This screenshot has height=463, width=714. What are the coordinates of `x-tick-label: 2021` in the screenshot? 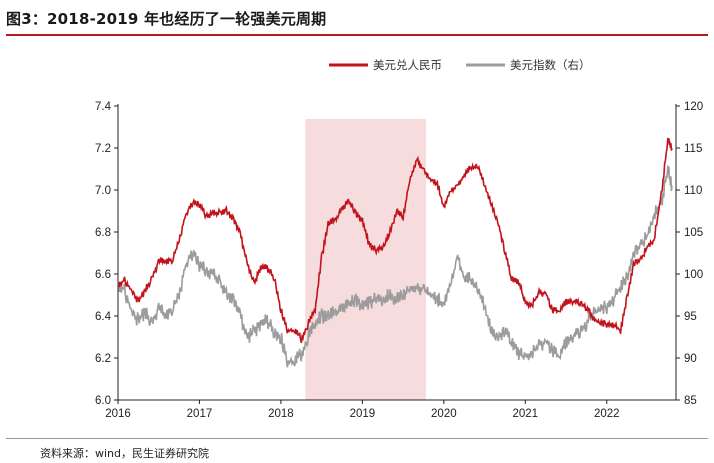 It's located at (526, 414).